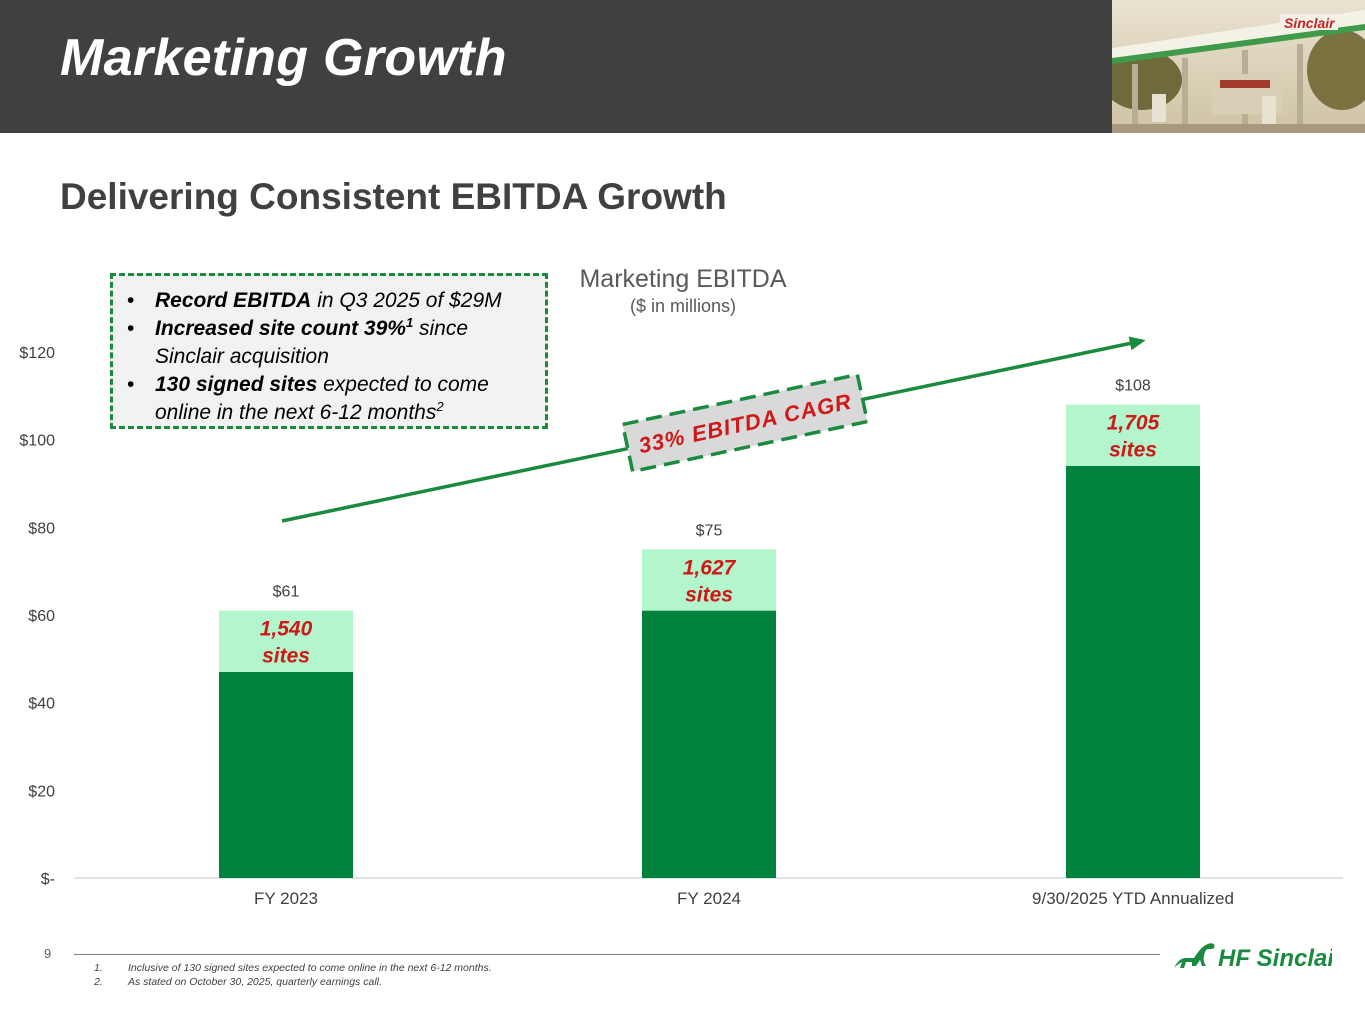 This screenshot has height=1024, width=1365. I want to click on hf-sinclair-logo: HF Sinclair, so click(1258, 954).